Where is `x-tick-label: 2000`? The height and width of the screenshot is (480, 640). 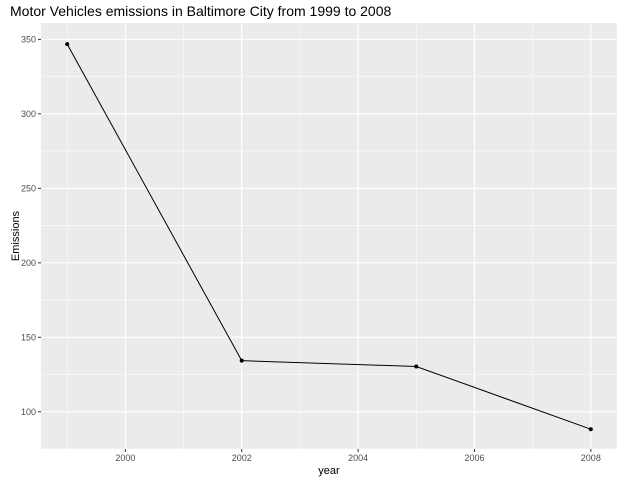
x-tick-label: 2000 is located at coordinates (125, 458).